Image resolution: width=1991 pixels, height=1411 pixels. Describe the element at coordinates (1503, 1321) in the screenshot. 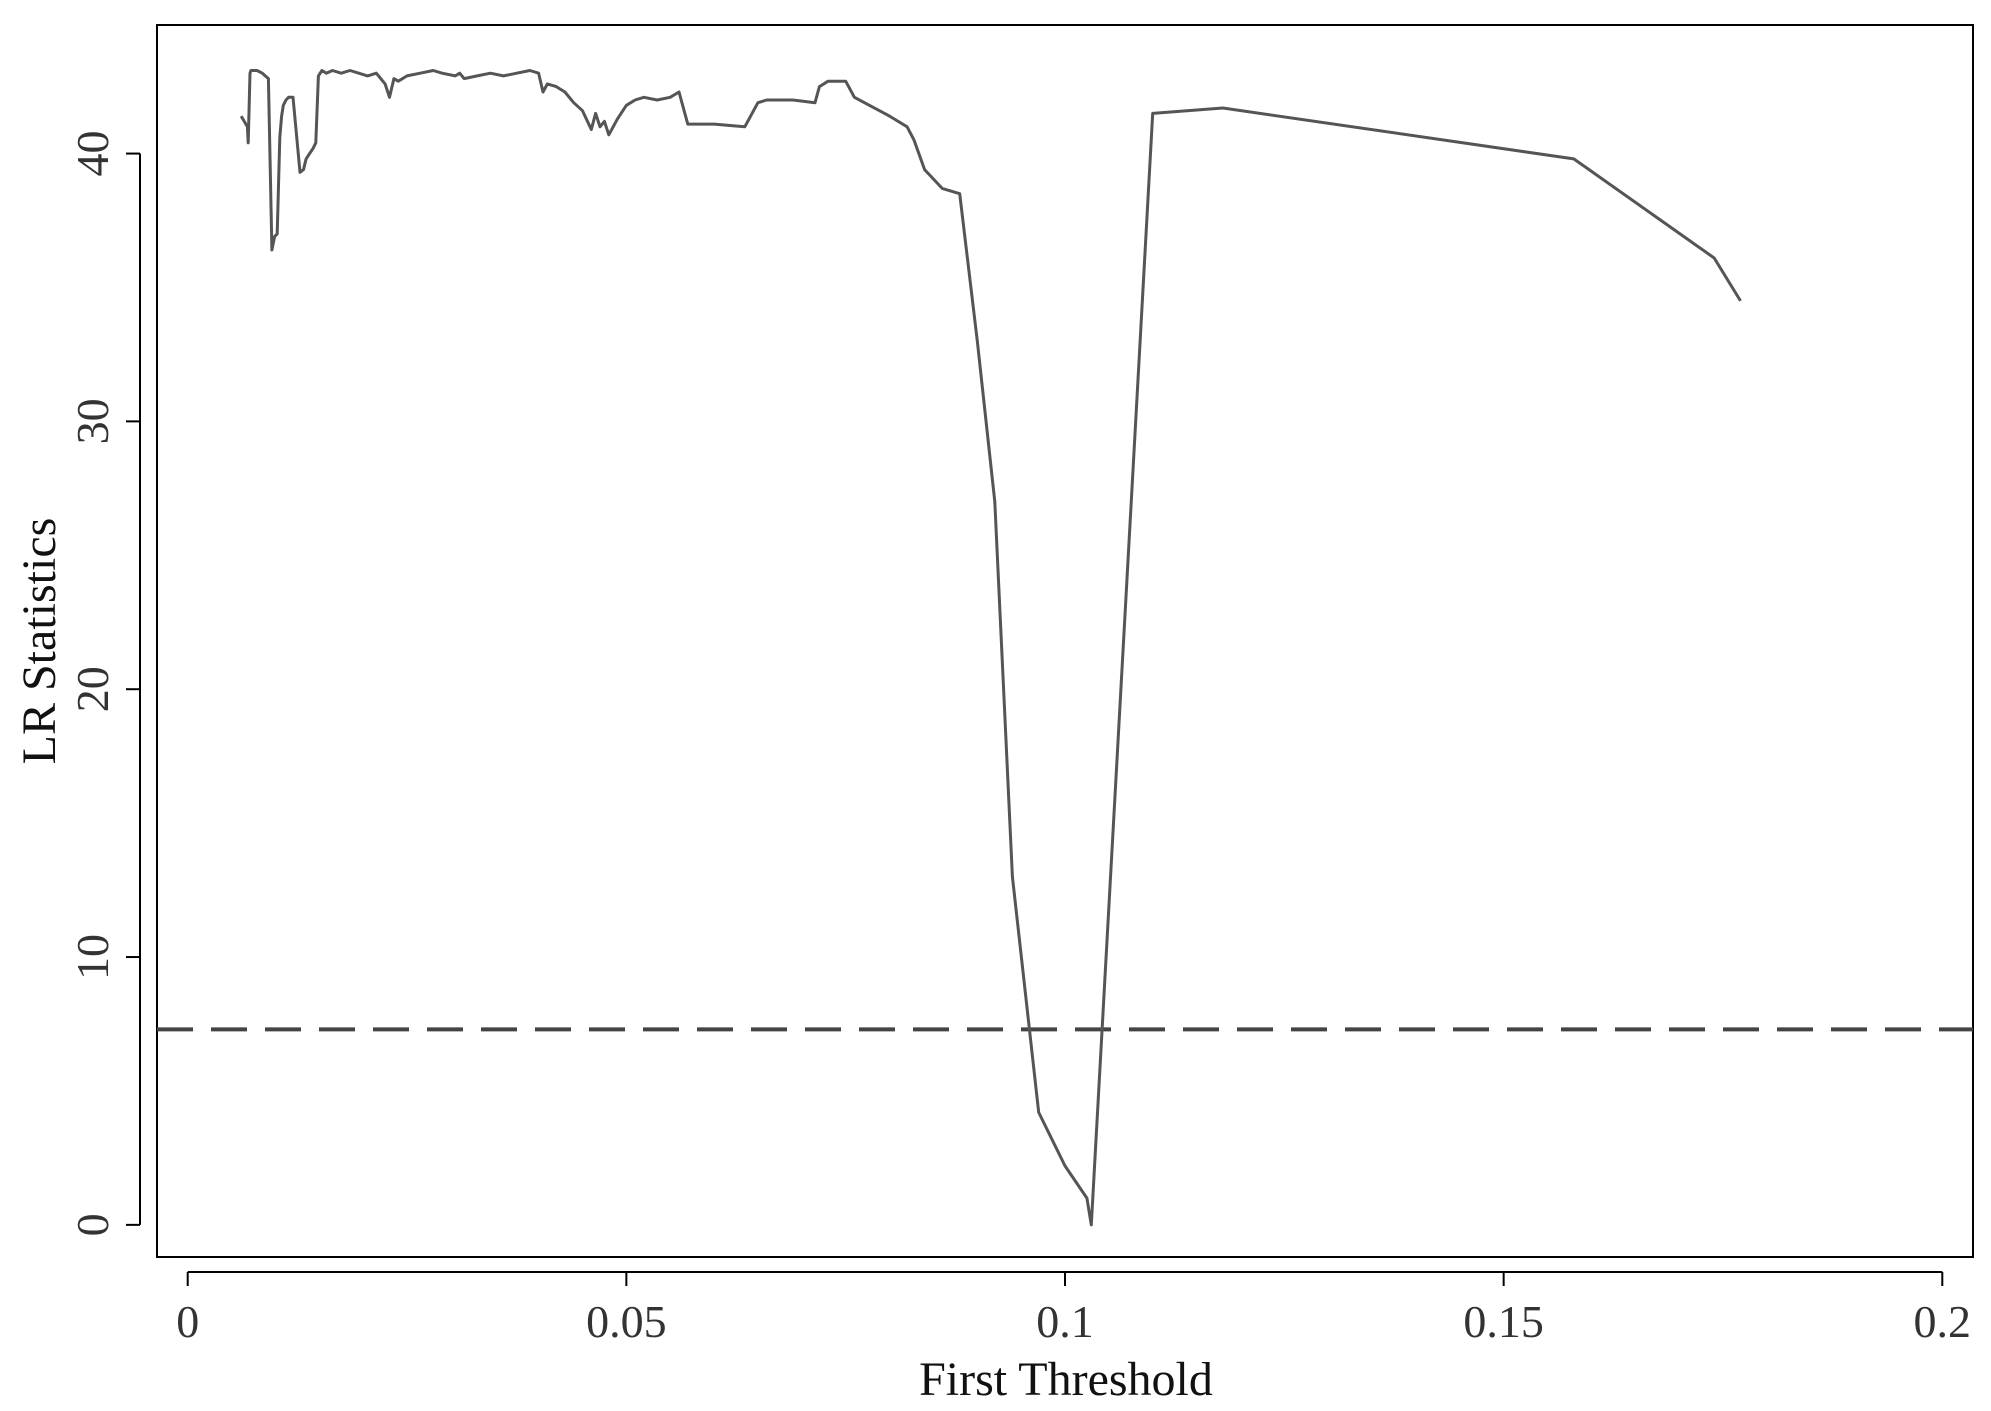

I see `x-tick-label: 0.15` at that location.